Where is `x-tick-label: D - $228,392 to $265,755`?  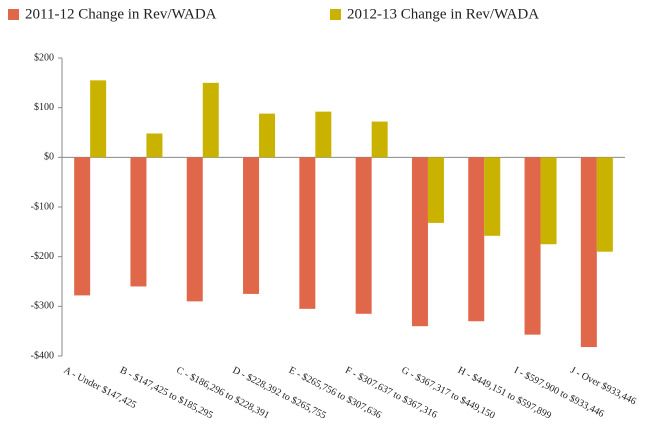 x-tick-label: D - $228,392 to $265,755 is located at coordinates (279, 393).